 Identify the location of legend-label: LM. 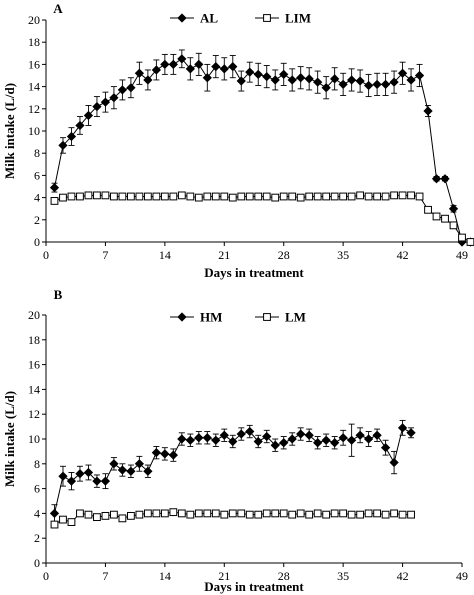
(295, 317).